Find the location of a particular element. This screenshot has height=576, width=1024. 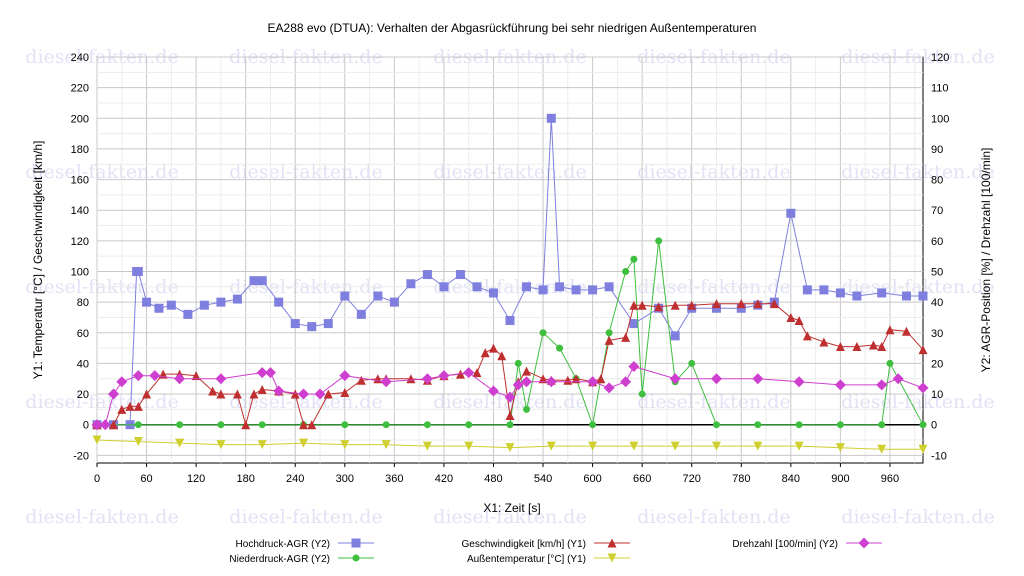

y-left-tick-label: 40 is located at coordinates (83, 364).